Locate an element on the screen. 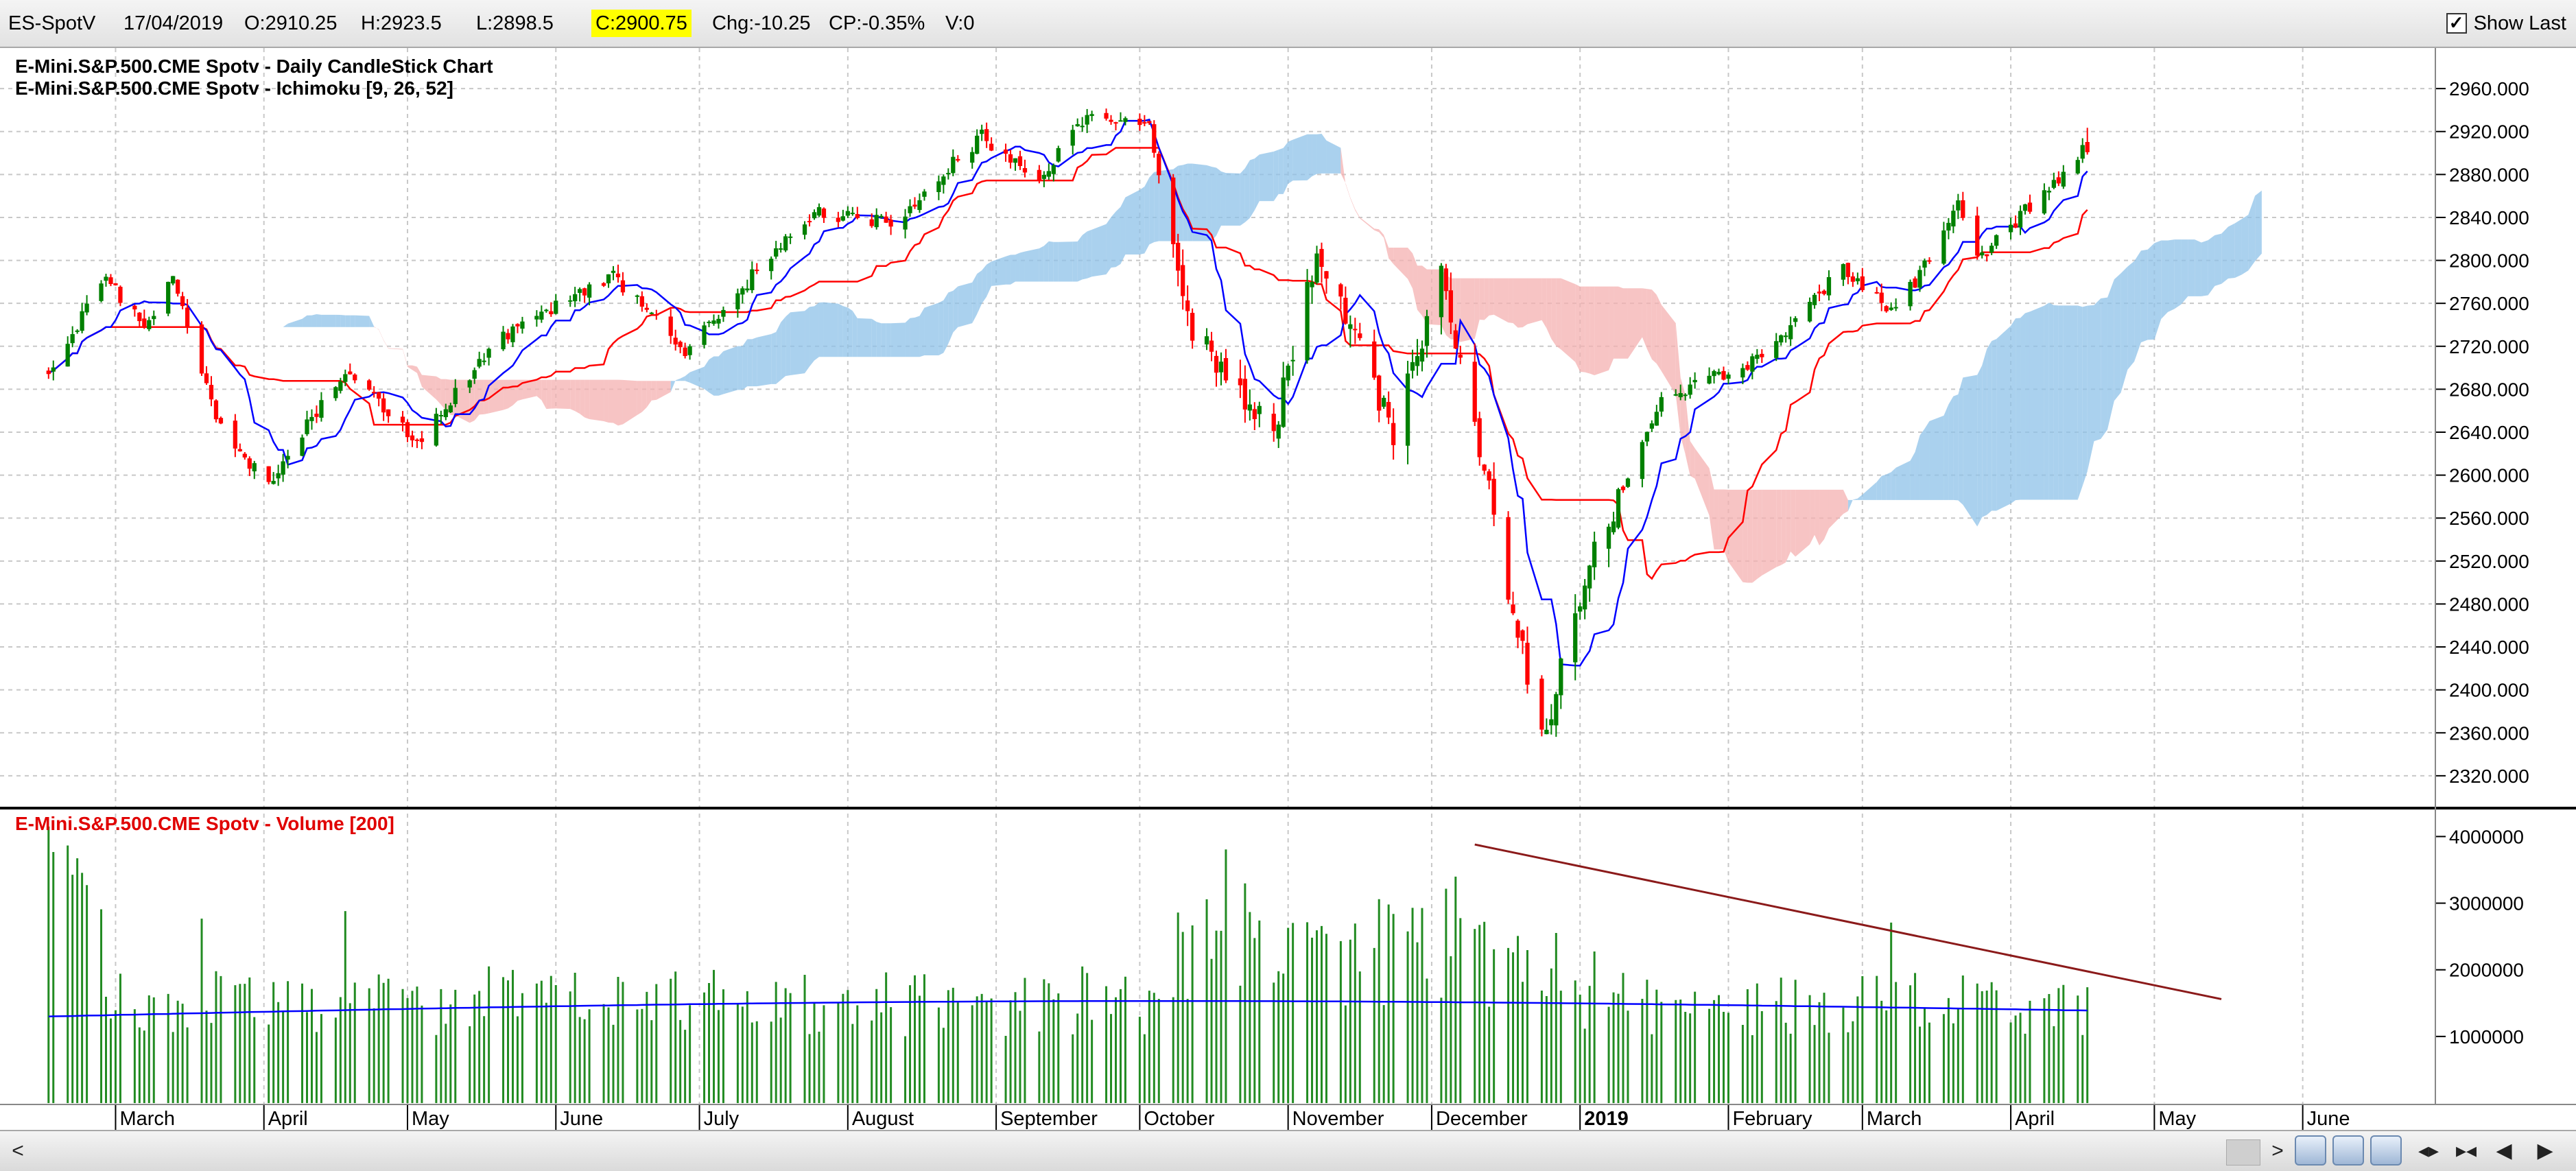 Image resolution: width=2576 pixels, height=1171 pixels. time-tick-label: July is located at coordinates (722, 1119).